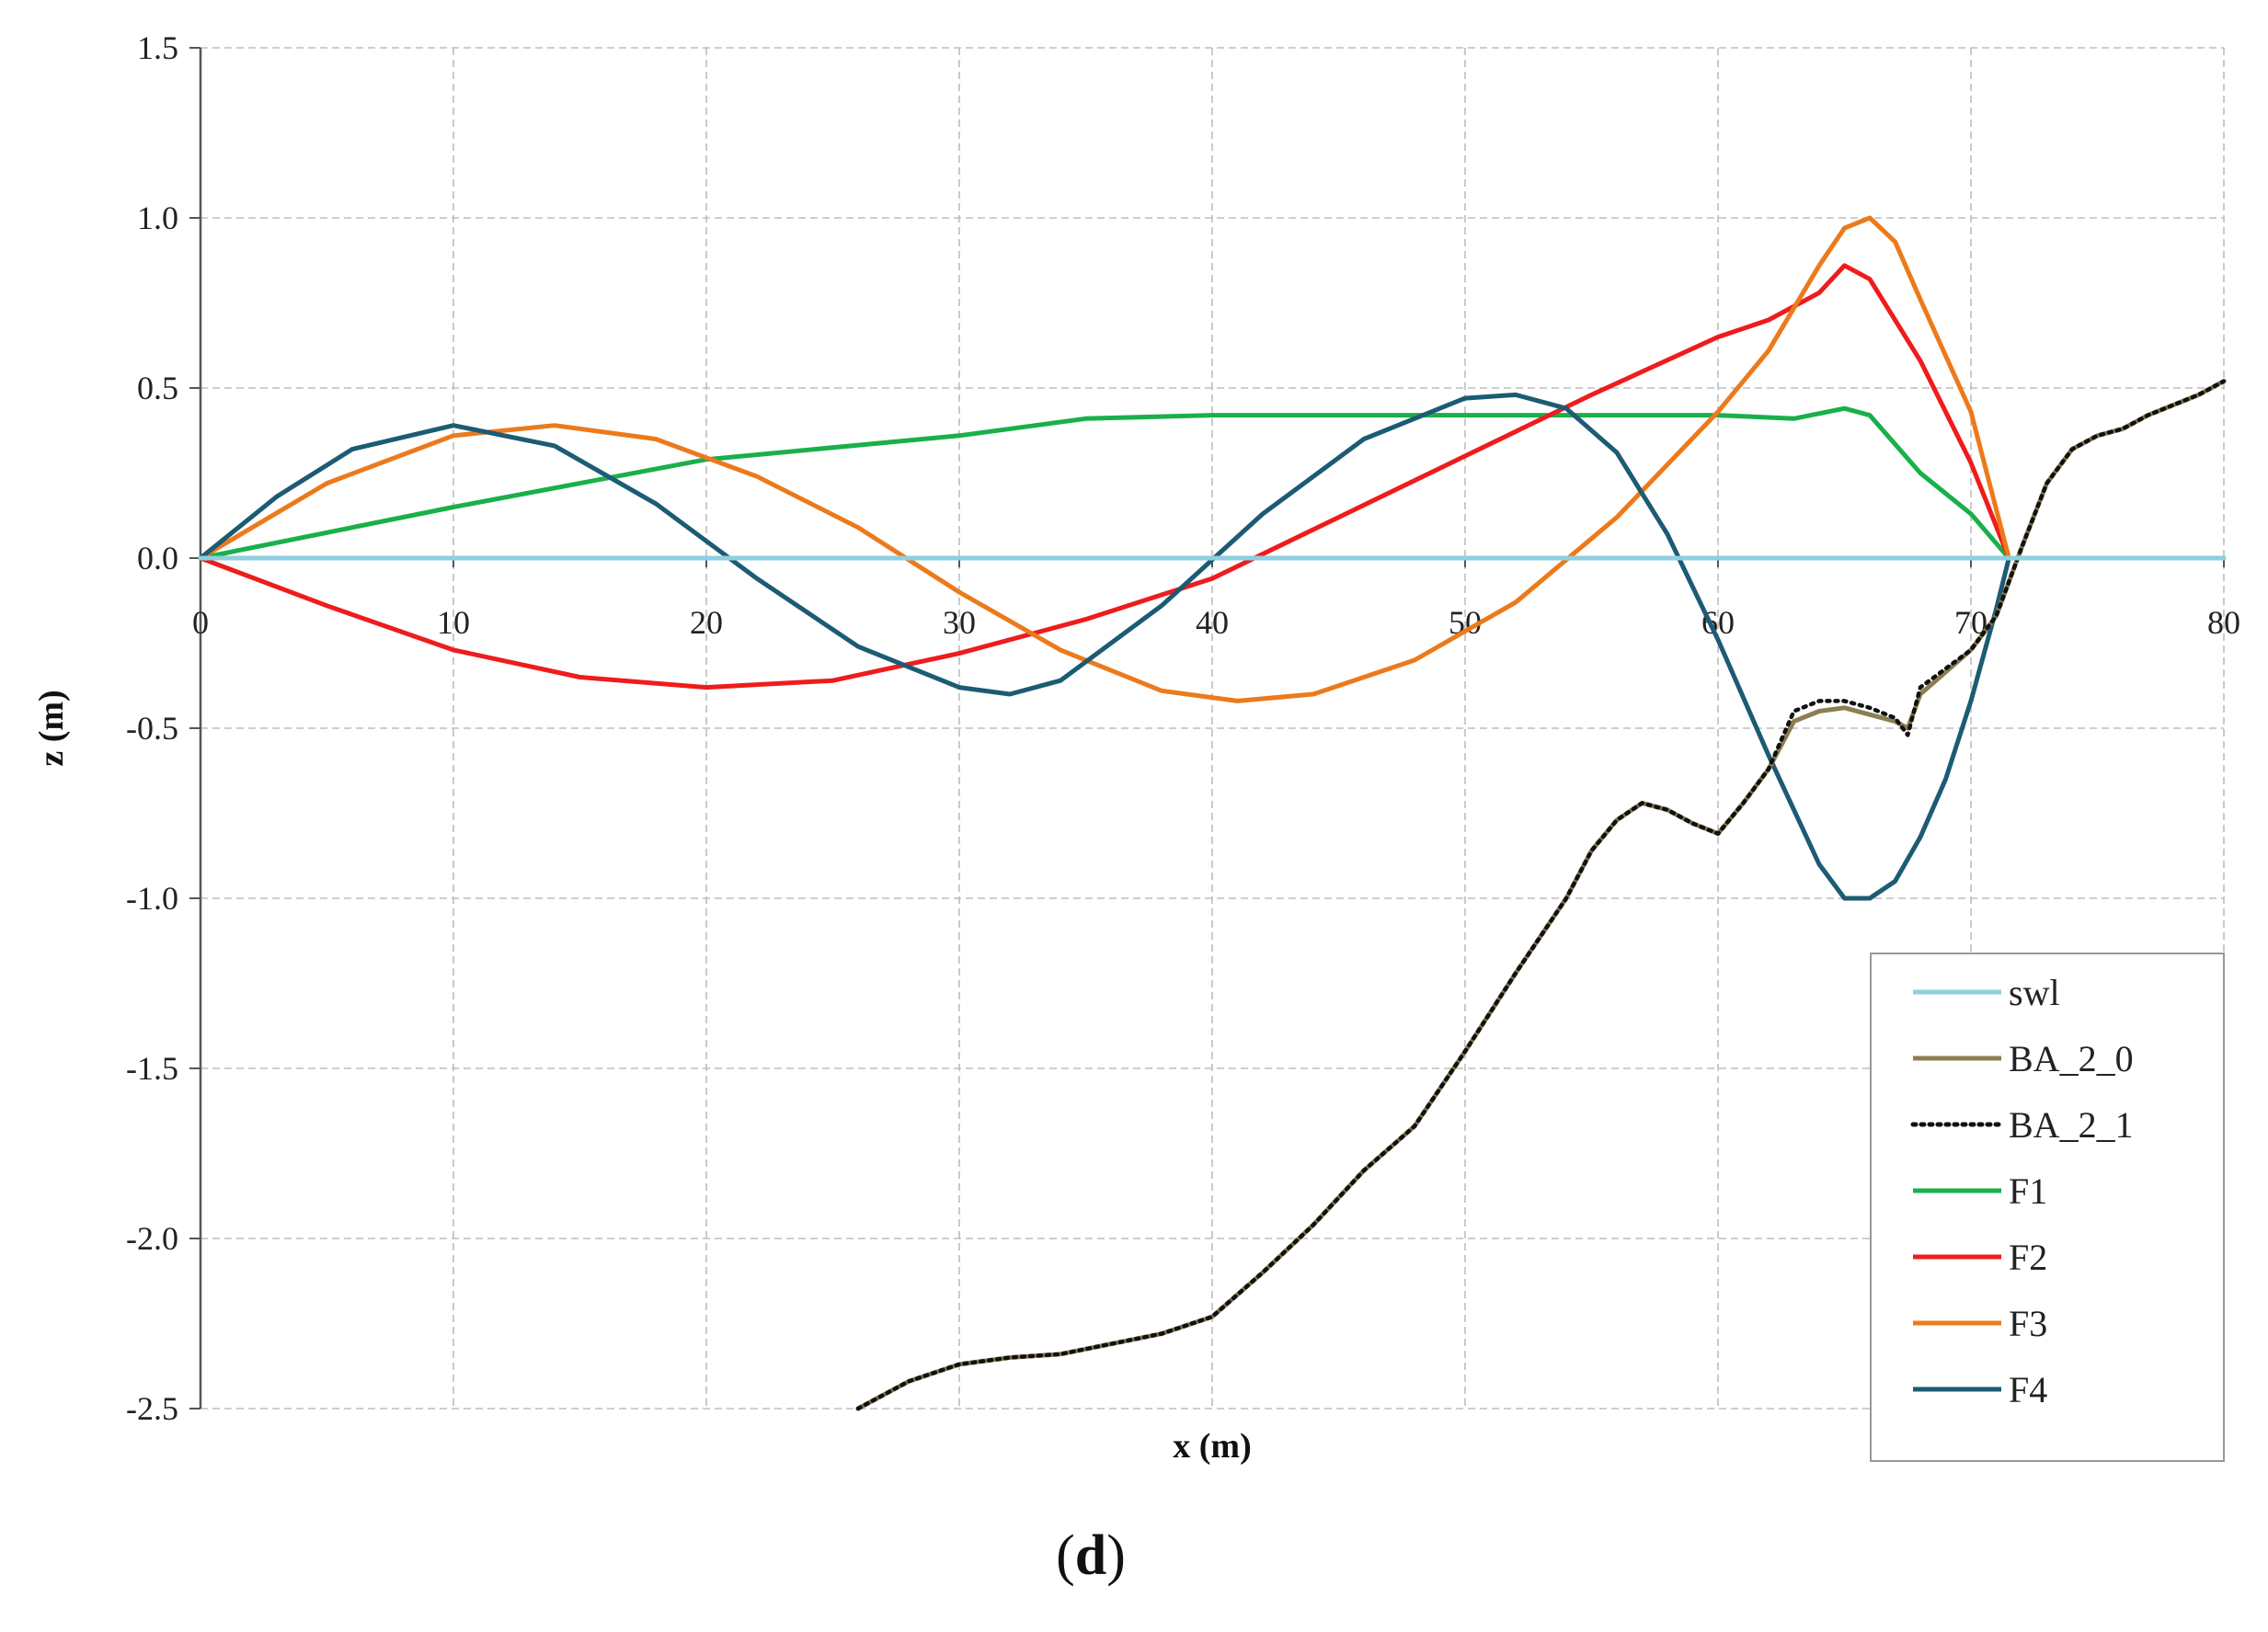  Describe the element at coordinates (152, 1068) in the screenshot. I see `y-tick-label: -1.5` at that location.